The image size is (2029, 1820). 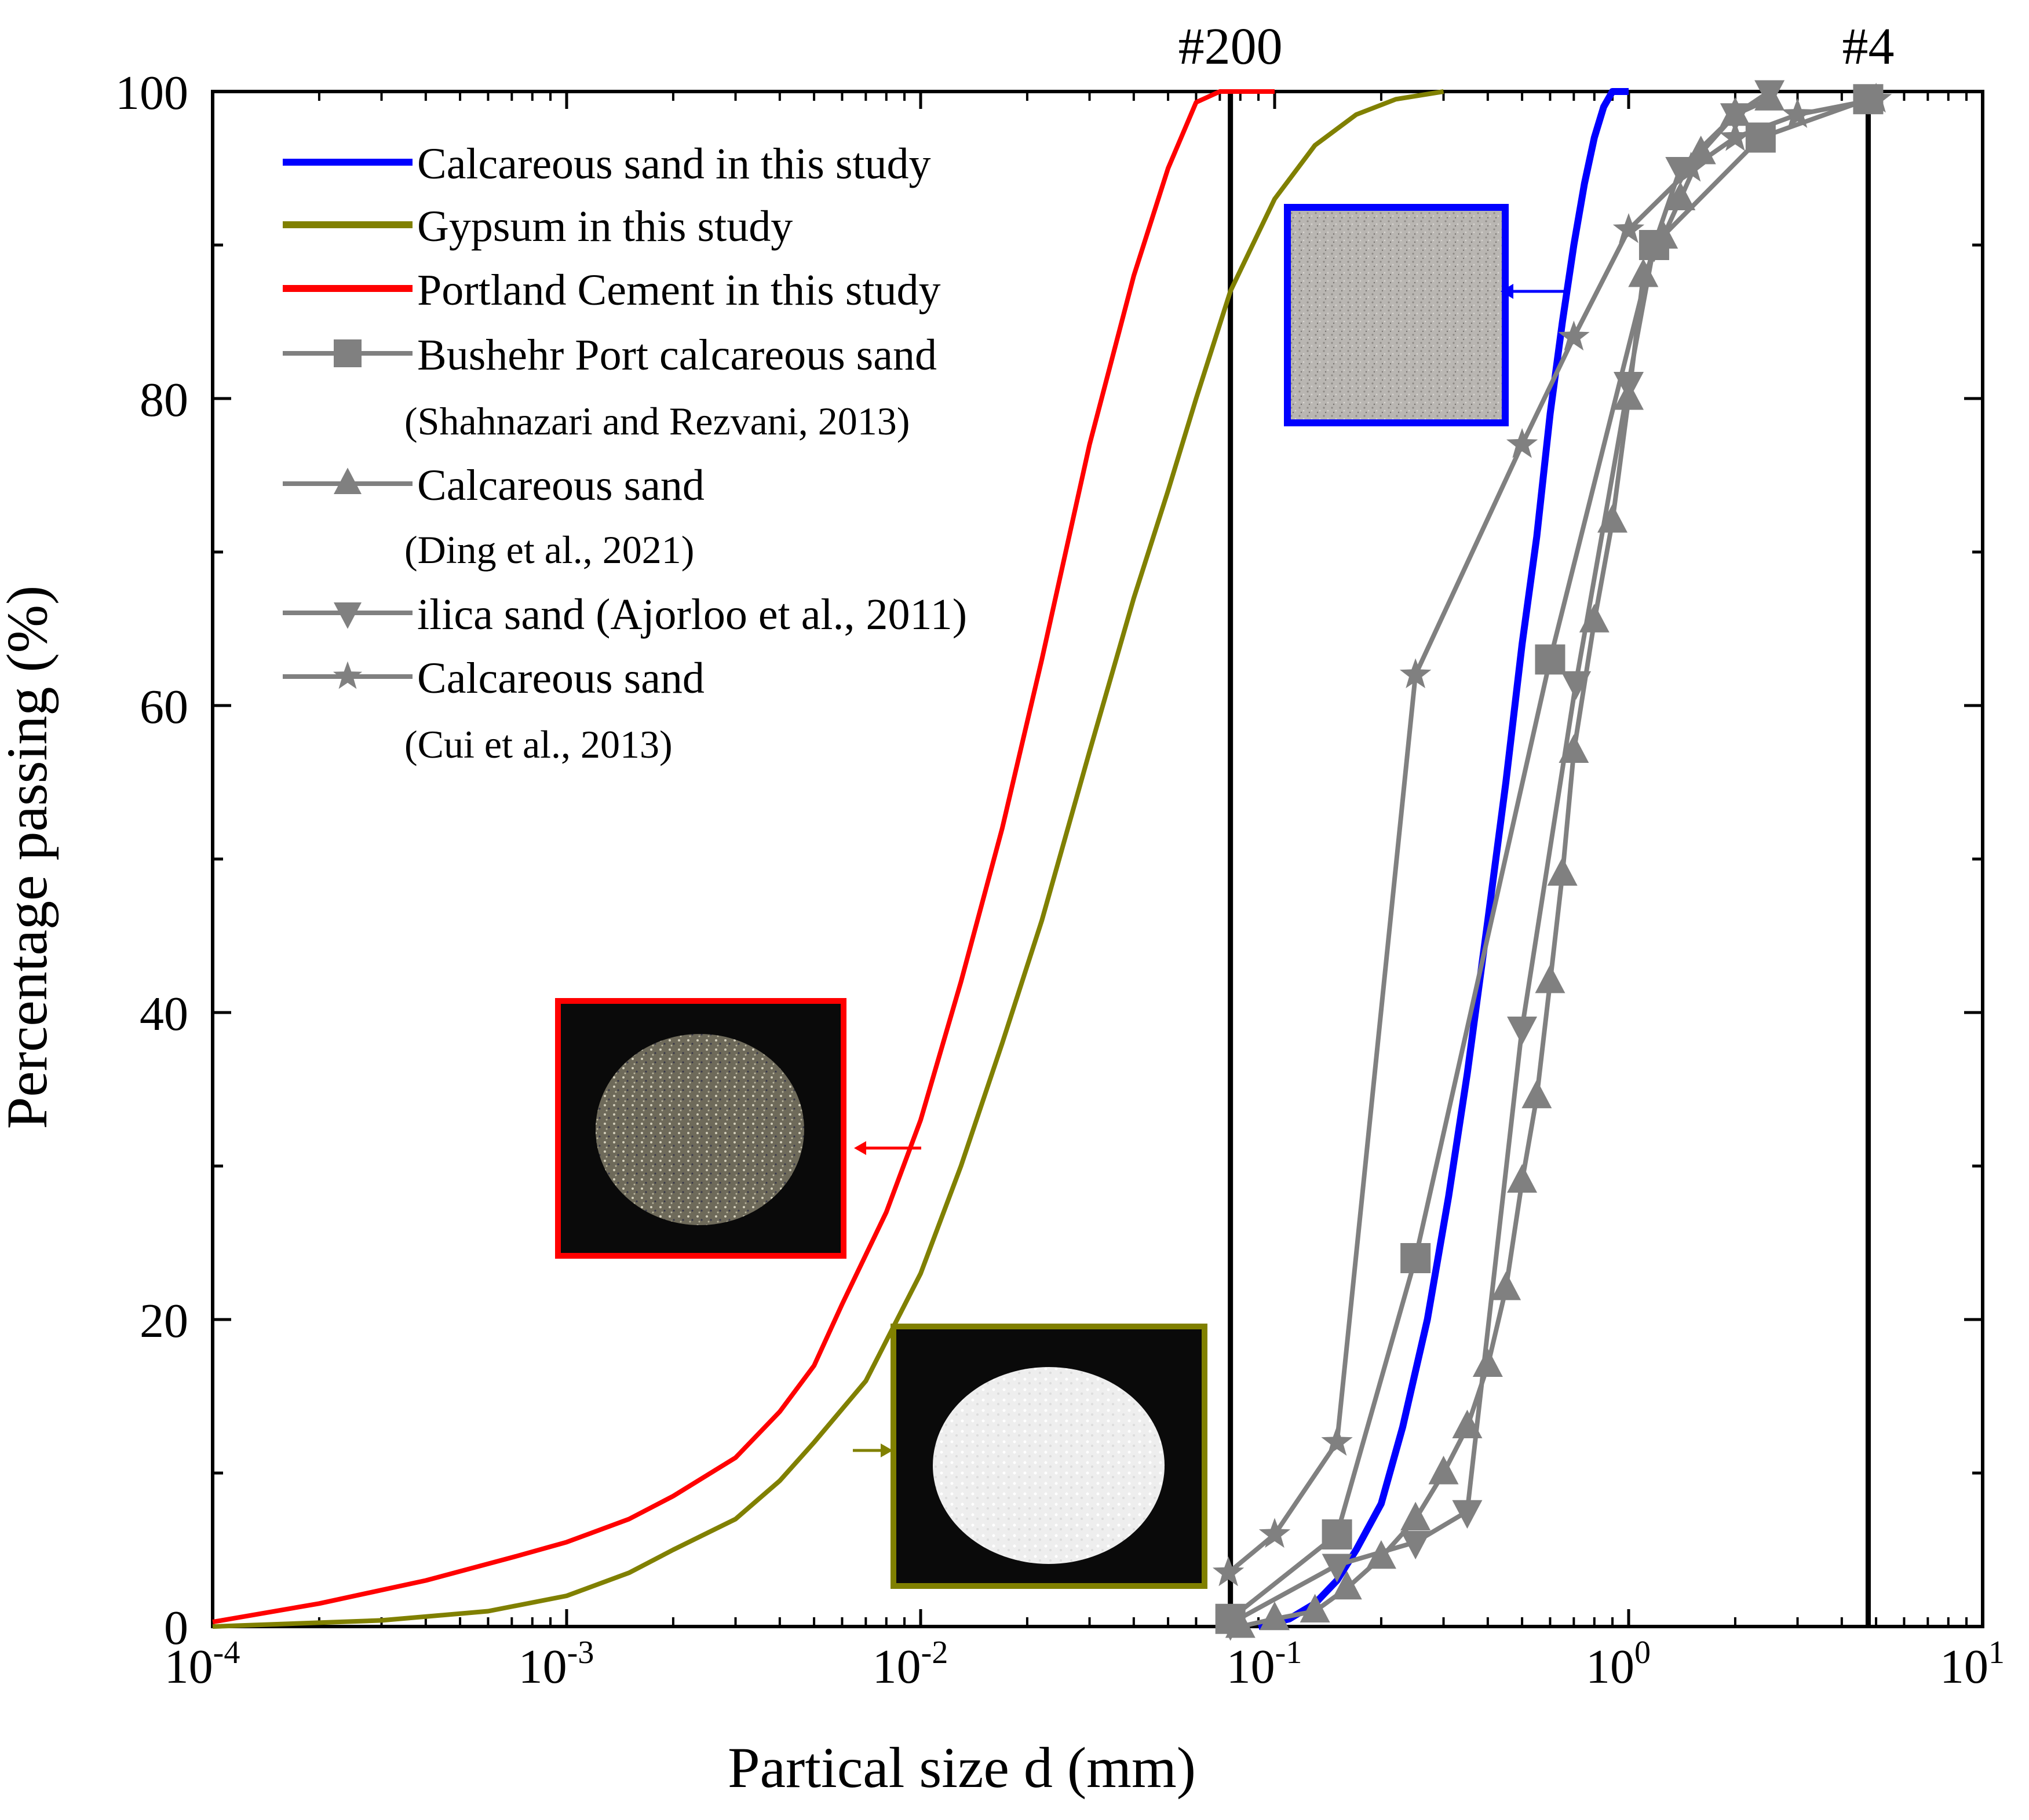 What do you see at coordinates (674, 164) in the screenshot?
I see `legend-label: Calcareous sand in this study` at bounding box center [674, 164].